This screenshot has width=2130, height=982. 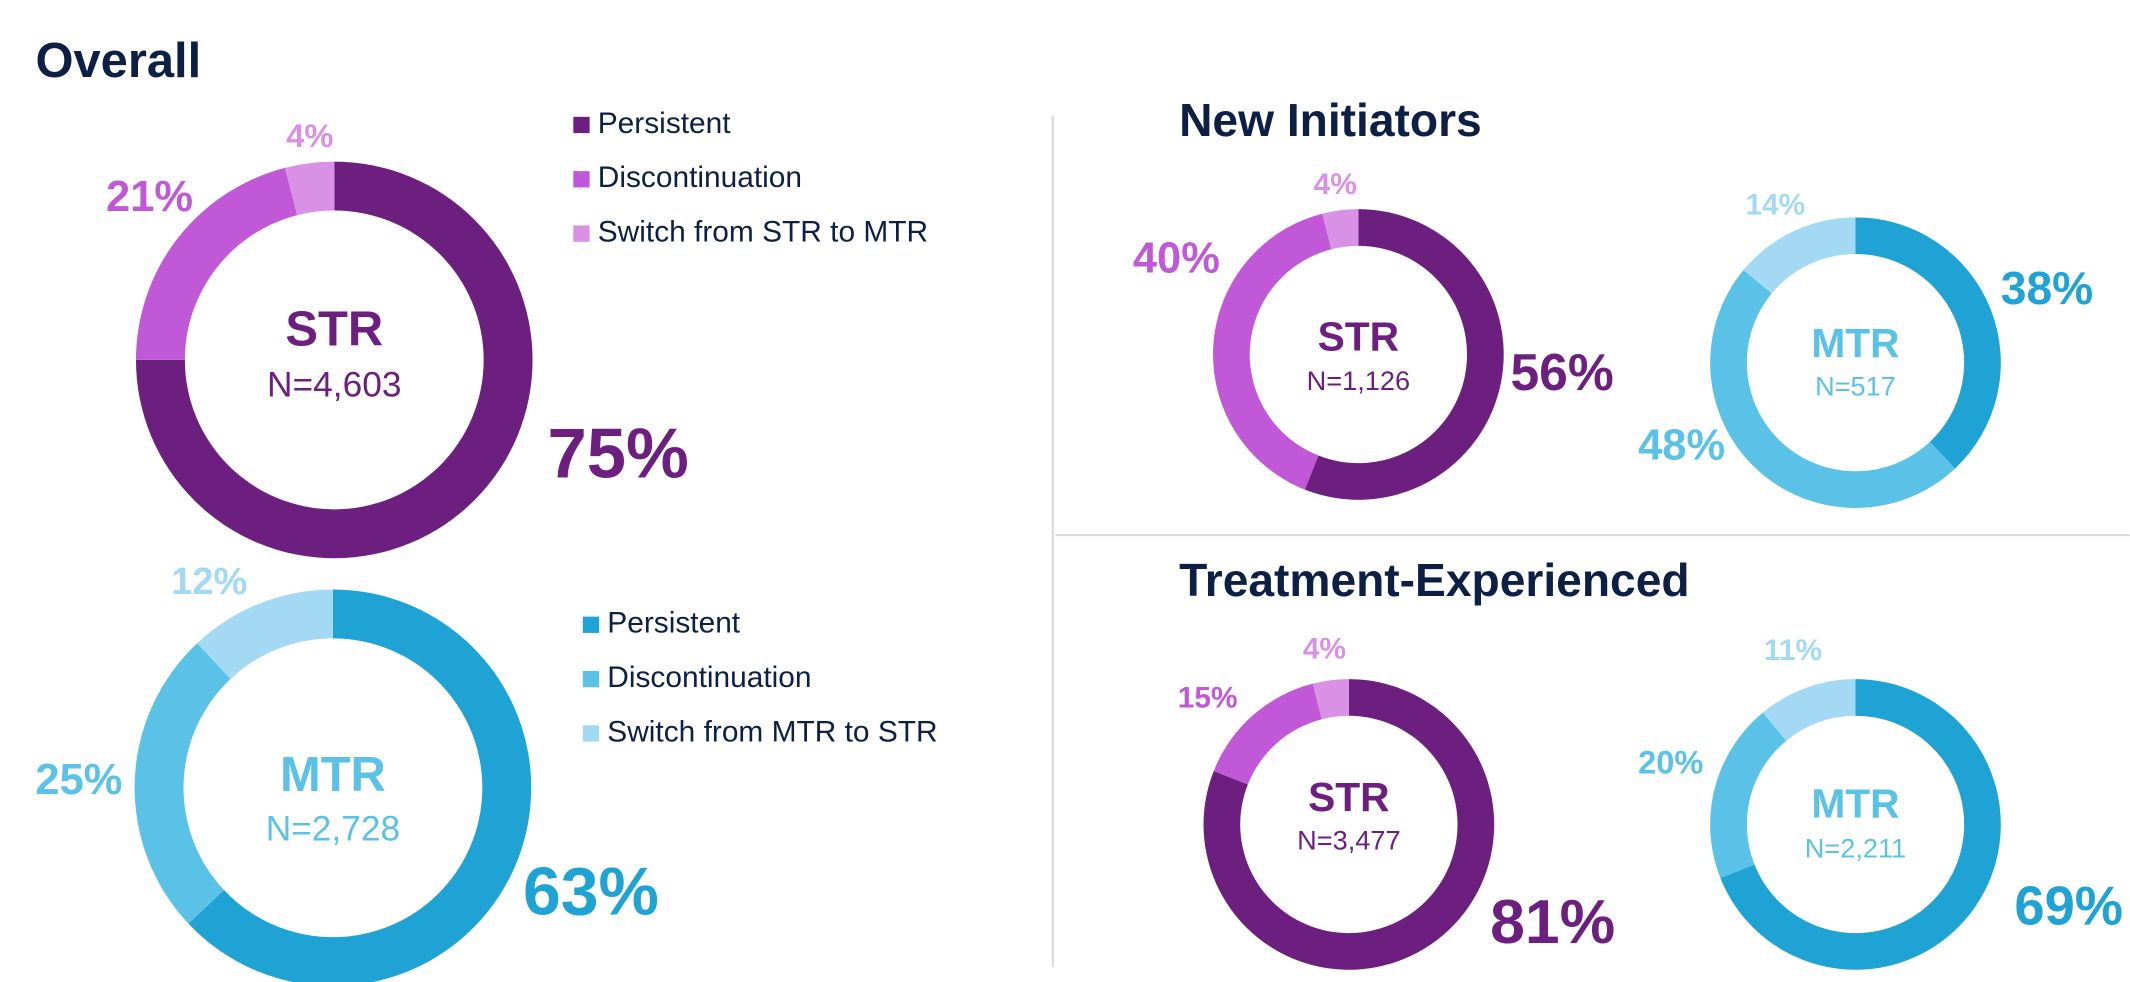 I want to click on section-heading: Treatment-Experienced, so click(x=1434, y=580).